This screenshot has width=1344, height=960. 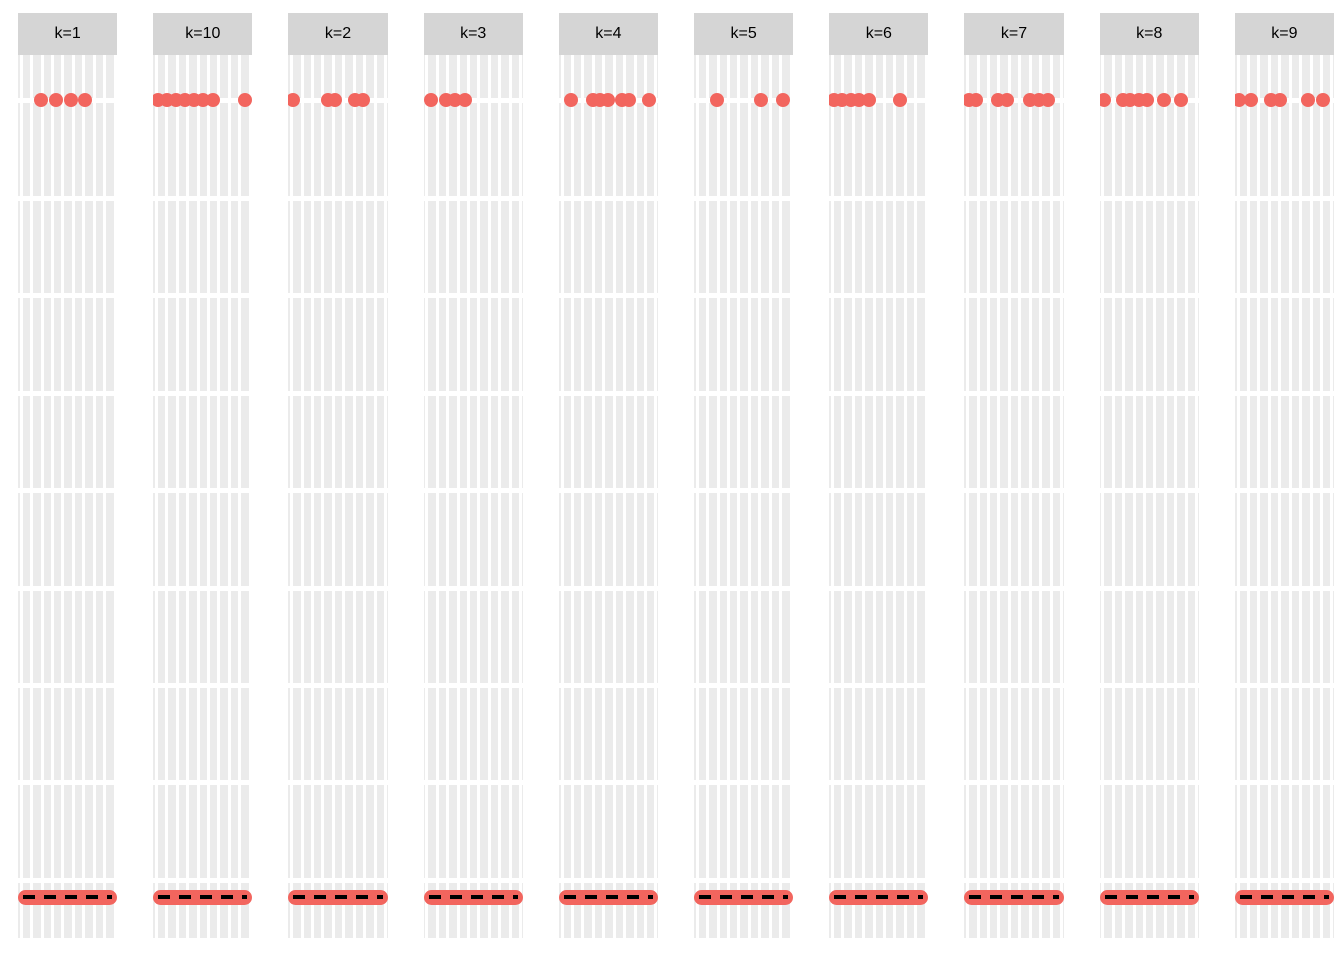 I want to click on facet-panel: k=10, so click(x=203, y=475).